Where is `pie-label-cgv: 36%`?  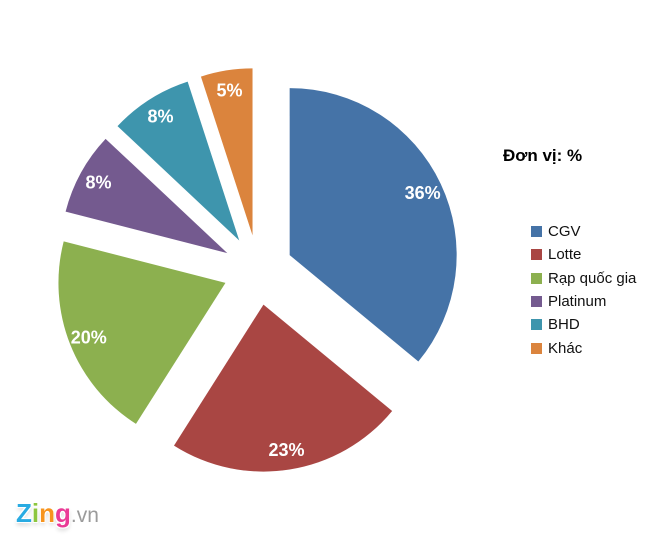
pie-label-cgv: 36% is located at coordinates (423, 193).